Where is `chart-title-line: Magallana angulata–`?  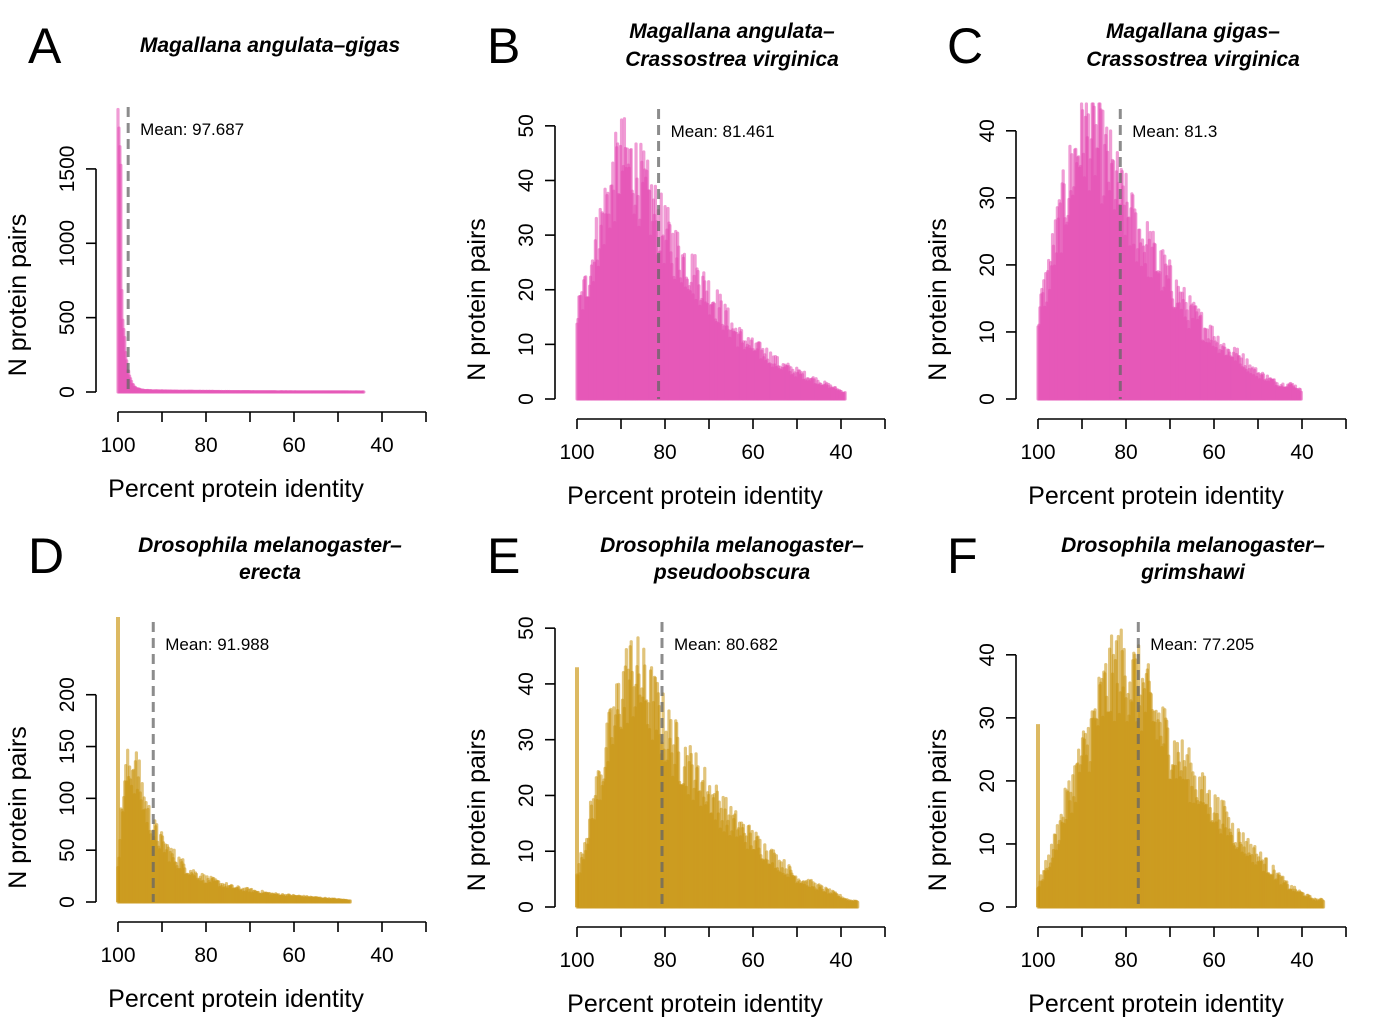
chart-title-line: Magallana angulata– is located at coordinates (732, 31).